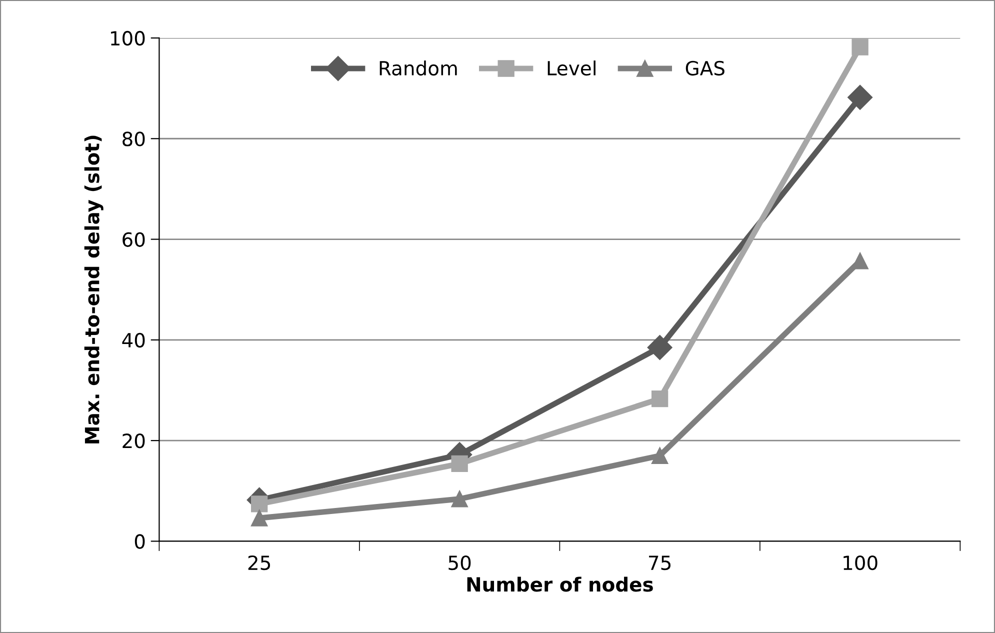 The width and height of the screenshot is (995, 633). Describe the element at coordinates (133, 441) in the screenshot. I see `y-tick-label: 20` at that location.